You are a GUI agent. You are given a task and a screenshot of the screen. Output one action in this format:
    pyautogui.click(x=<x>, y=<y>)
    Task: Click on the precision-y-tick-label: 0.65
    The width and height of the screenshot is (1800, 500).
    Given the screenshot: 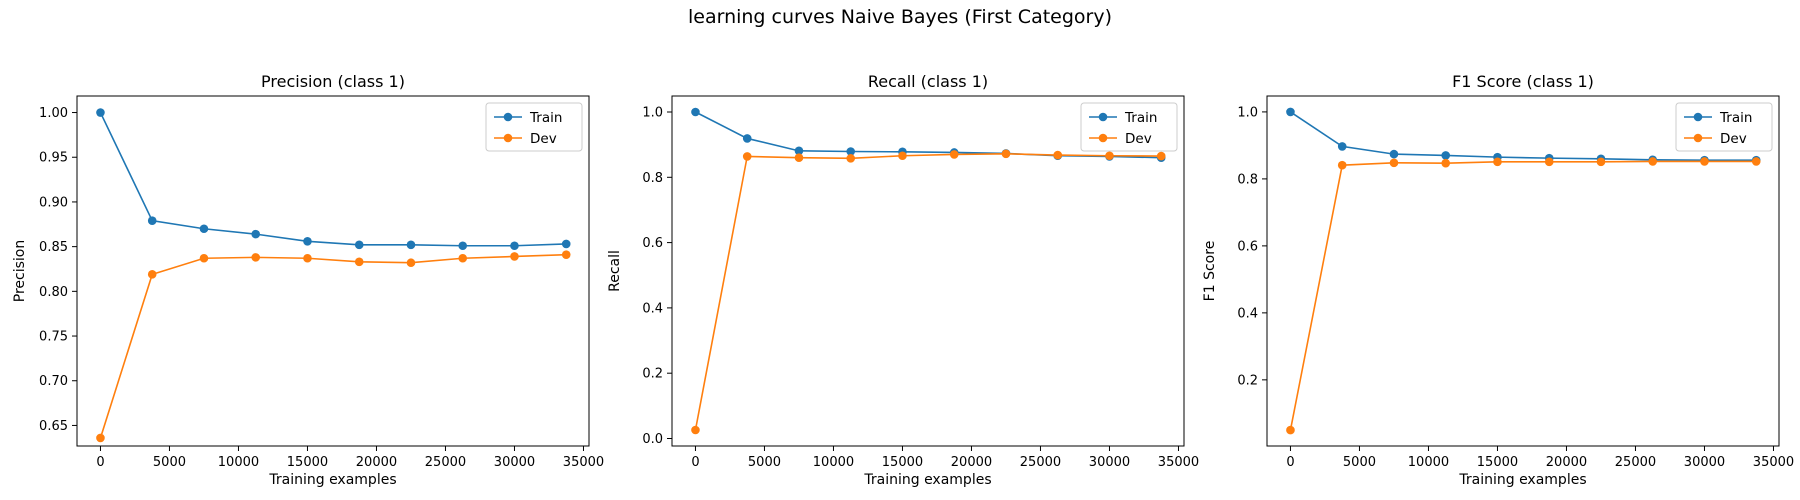 What is the action you would take?
    pyautogui.click(x=53, y=426)
    